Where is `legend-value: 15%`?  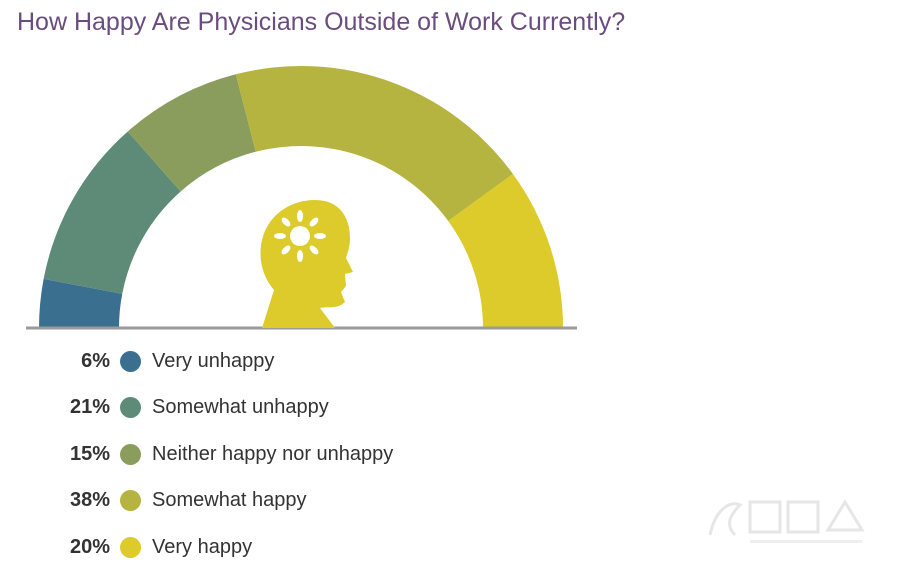 legend-value: 15% is located at coordinates (89, 453).